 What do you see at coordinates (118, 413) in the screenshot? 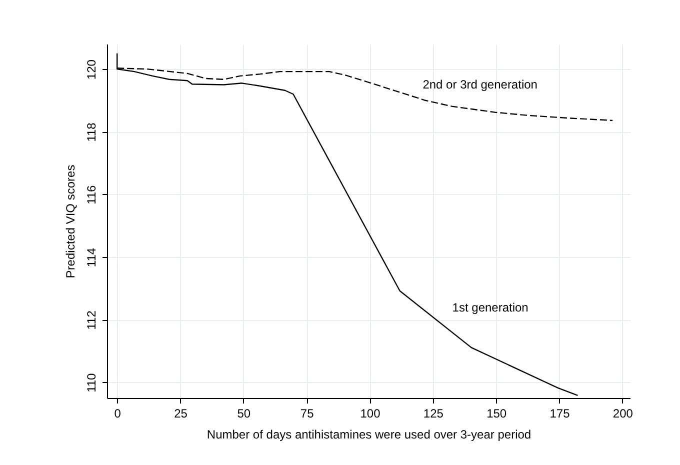
I see `x-tick-label: 0` at bounding box center [118, 413].